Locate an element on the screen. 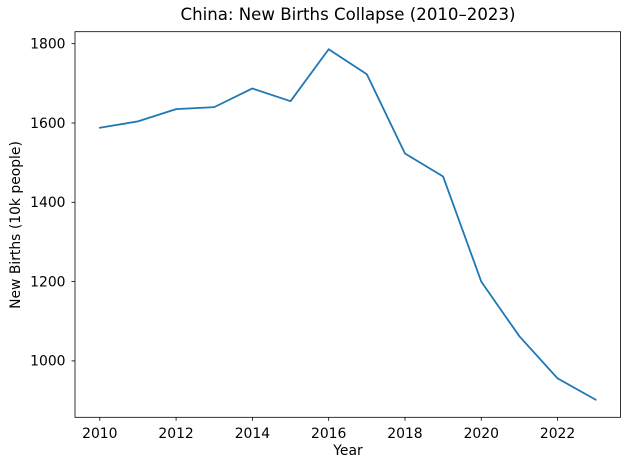 The image size is (630, 470). x-tick-label: 2020 is located at coordinates (481, 434).